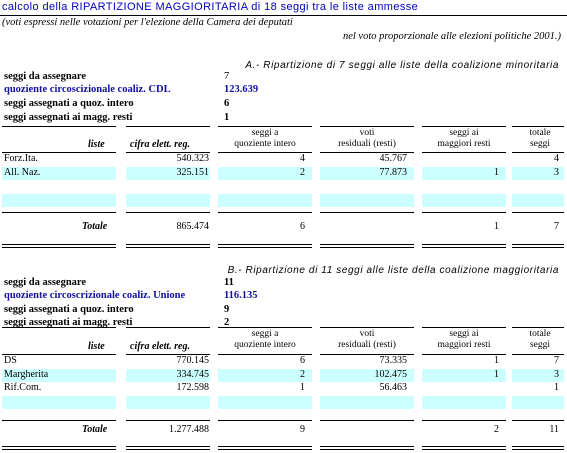 This screenshot has height=453, width=567. Describe the element at coordinates (367, 144) in the screenshot. I see `a-col-voti-l2: residuali (resti)` at that location.